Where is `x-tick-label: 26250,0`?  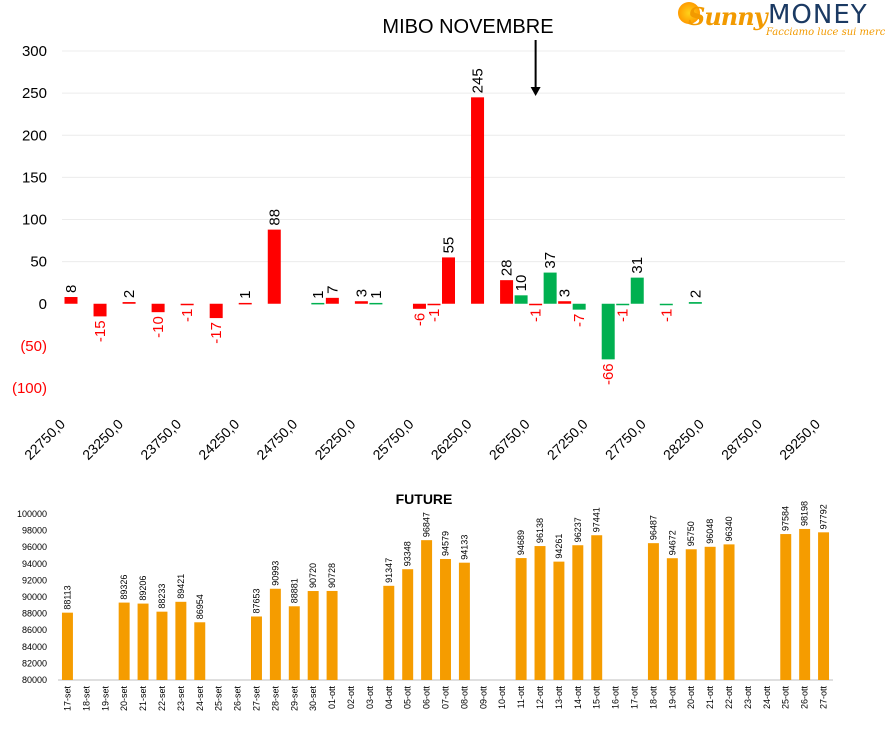 x-tick-label: 26250,0 is located at coordinates (451, 439).